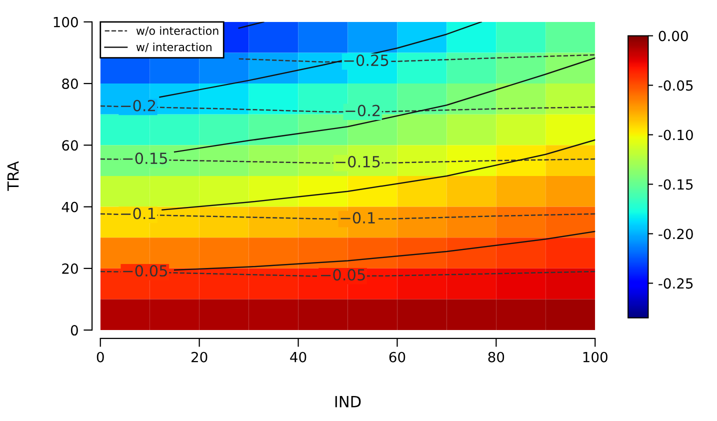 Image resolution: width=717 pixels, height=421 pixels. I want to click on x-axis-title: IND, so click(348, 402).